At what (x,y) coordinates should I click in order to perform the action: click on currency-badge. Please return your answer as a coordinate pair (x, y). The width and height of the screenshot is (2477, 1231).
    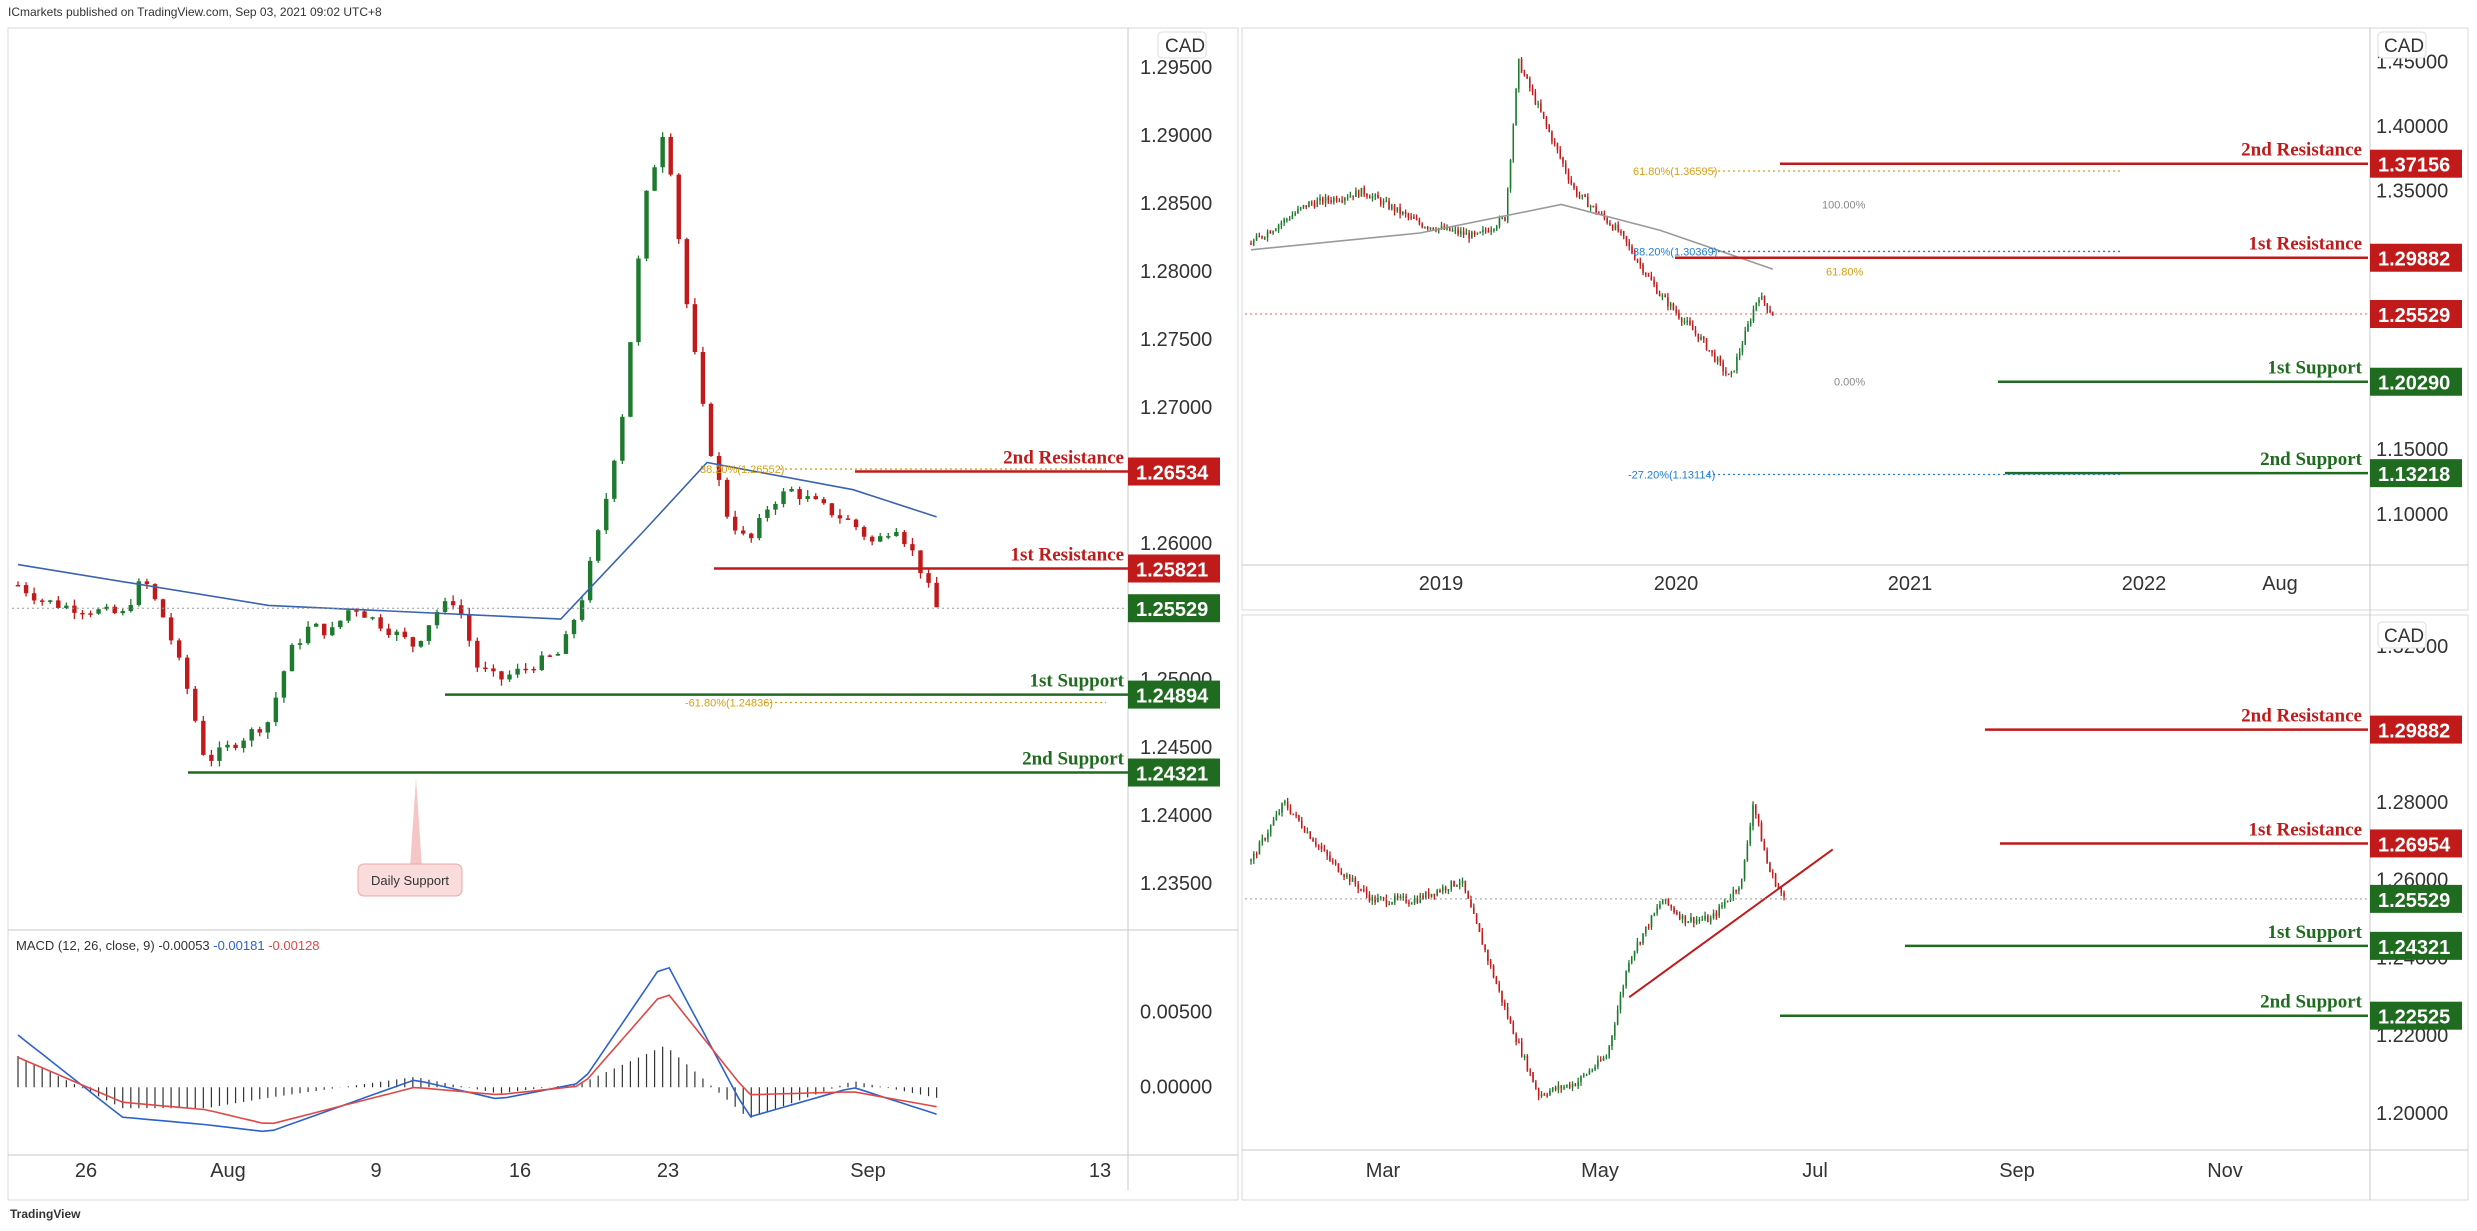
    Looking at the image, I should click on (2402, 635).